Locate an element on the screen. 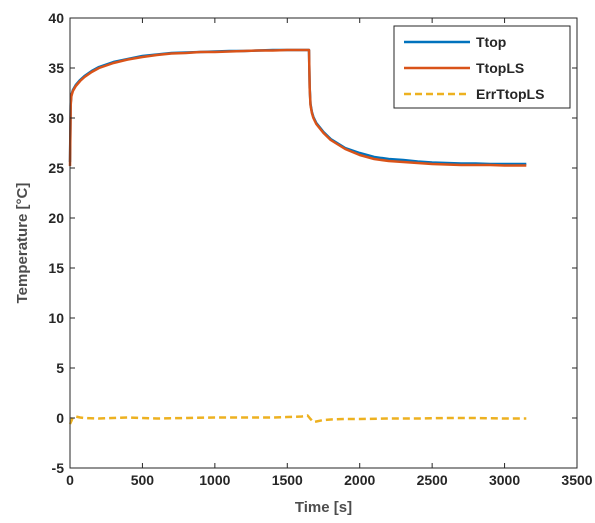 This screenshot has height=523, width=595. y-tick-label: 35 is located at coordinates (56, 68).